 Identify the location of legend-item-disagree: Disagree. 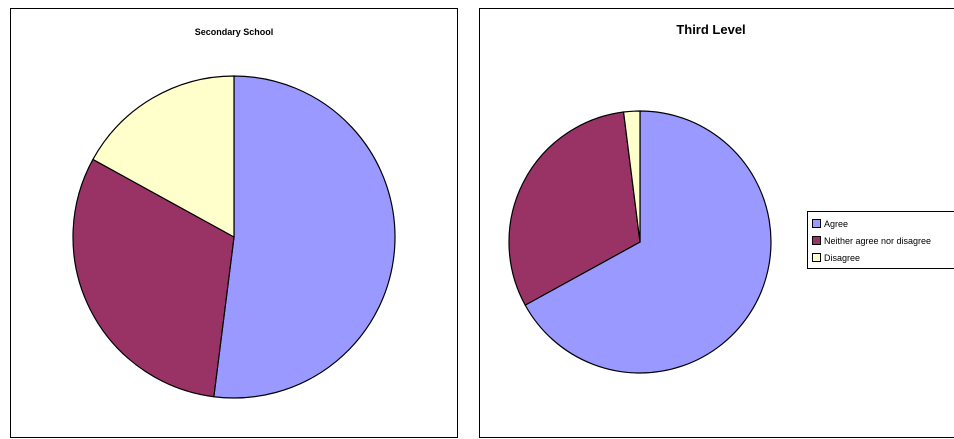
(836, 258).